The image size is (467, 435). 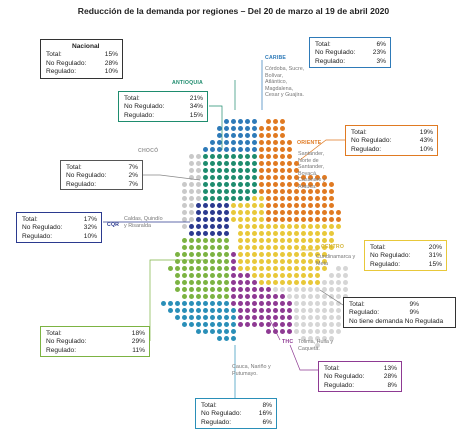 What do you see at coordinates (187, 83) in the screenshot?
I see `antioquia-label: ANTIOQUIA` at bounding box center [187, 83].